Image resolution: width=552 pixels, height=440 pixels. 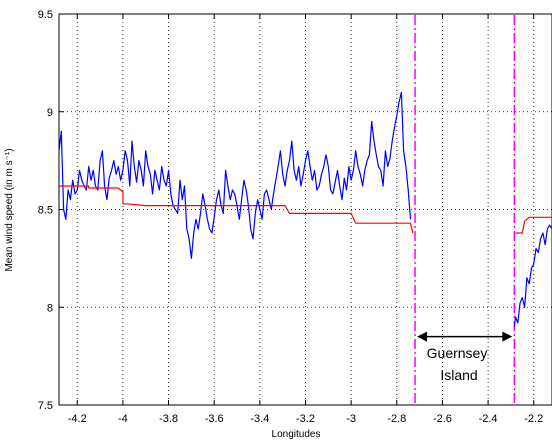 What do you see at coordinates (457, 353) in the screenshot?
I see `island-label-line1: Guernsey` at bounding box center [457, 353].